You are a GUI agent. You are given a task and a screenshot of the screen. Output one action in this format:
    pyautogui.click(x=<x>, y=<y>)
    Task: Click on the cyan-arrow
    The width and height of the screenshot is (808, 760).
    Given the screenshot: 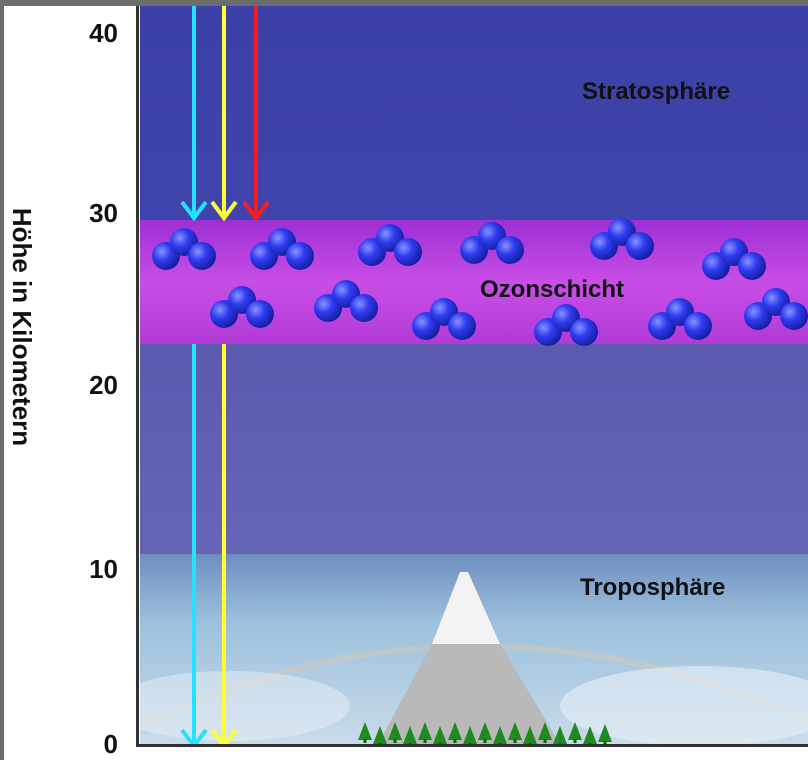 What is the action you would take?
    pyautogui.click(x=194, y=376)
    